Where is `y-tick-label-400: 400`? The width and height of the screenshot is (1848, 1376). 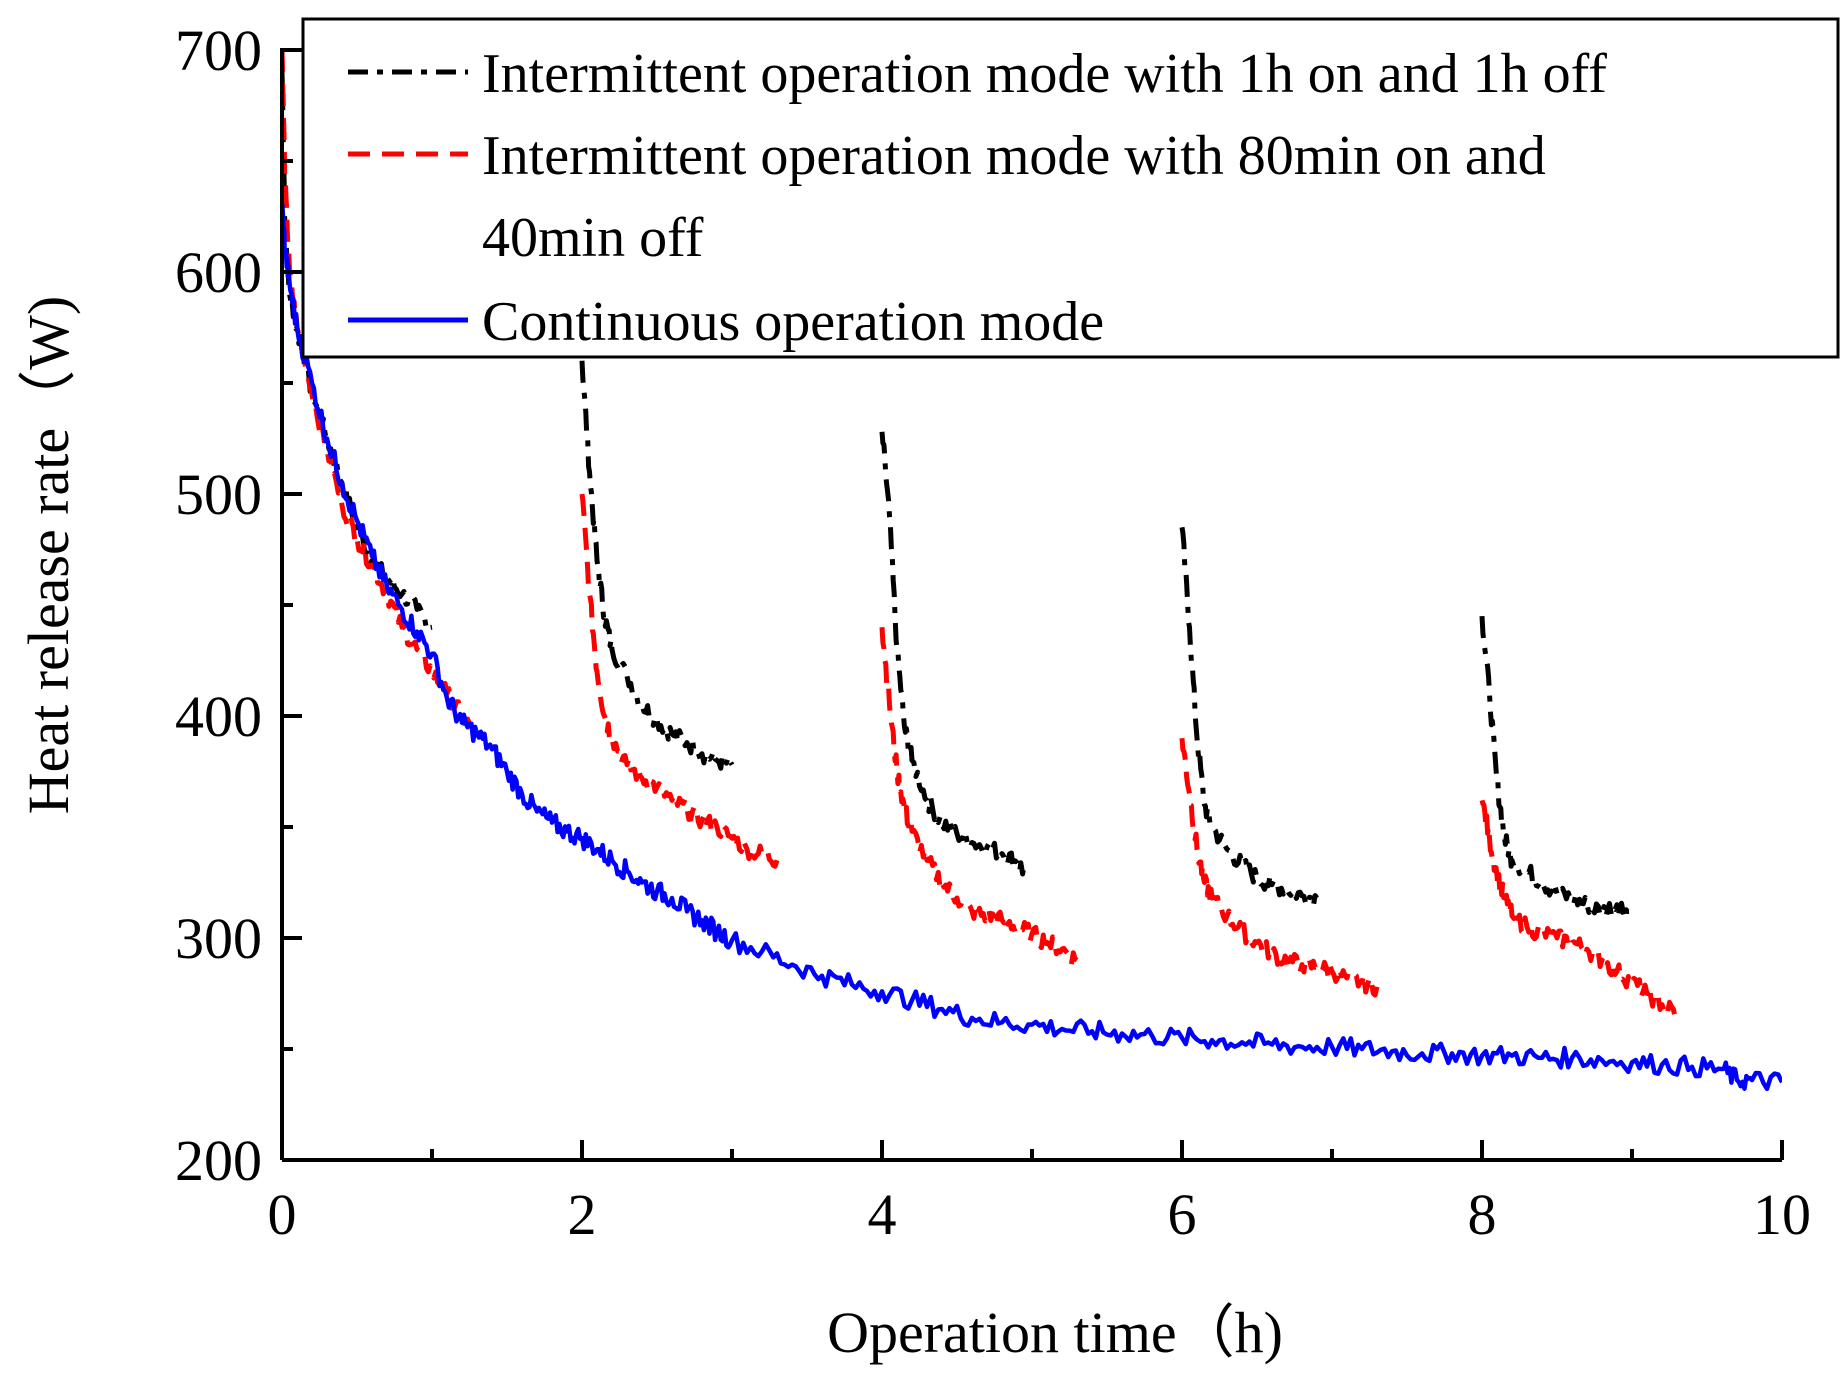 y-tick-label-400: 400 is located at coordinates (218, 716).